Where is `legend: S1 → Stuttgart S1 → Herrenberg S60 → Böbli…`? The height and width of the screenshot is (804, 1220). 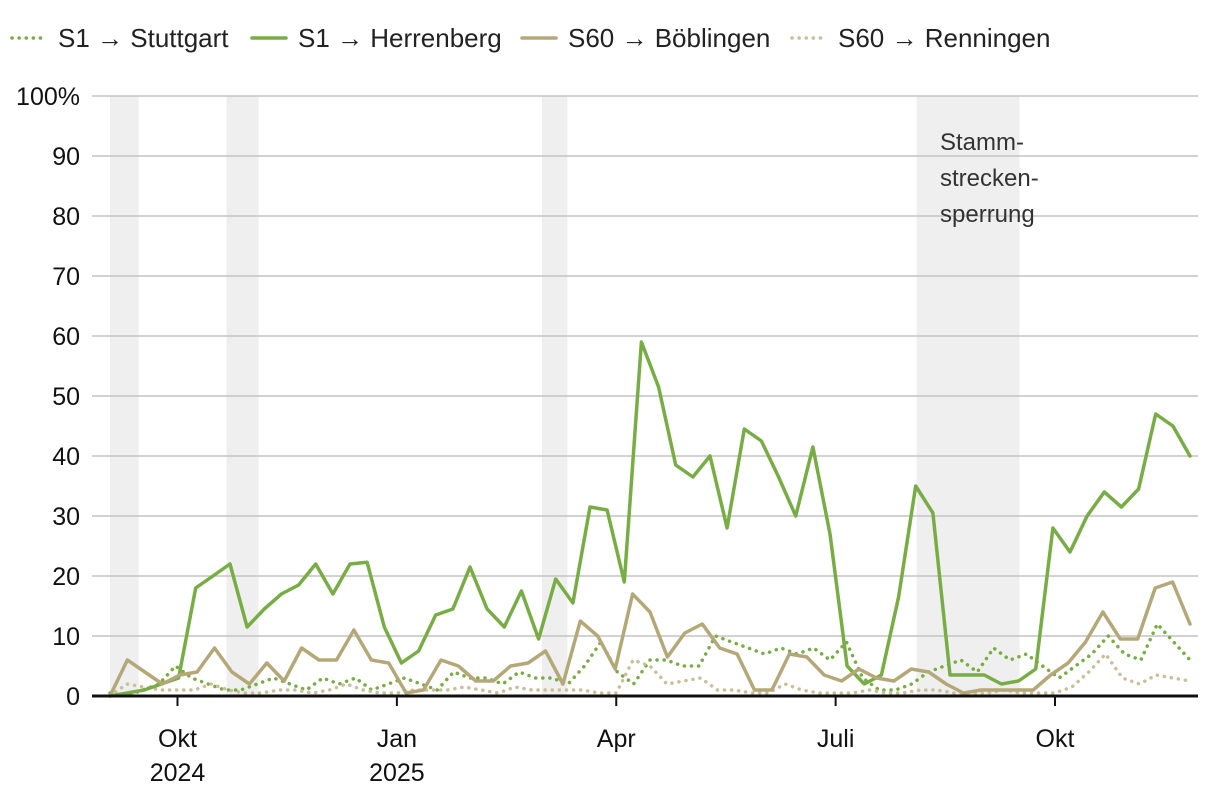
legend: S1 → Stuttgart S1 → Herrenberg S60 → Böbli… is located at coordinates (530, 38).